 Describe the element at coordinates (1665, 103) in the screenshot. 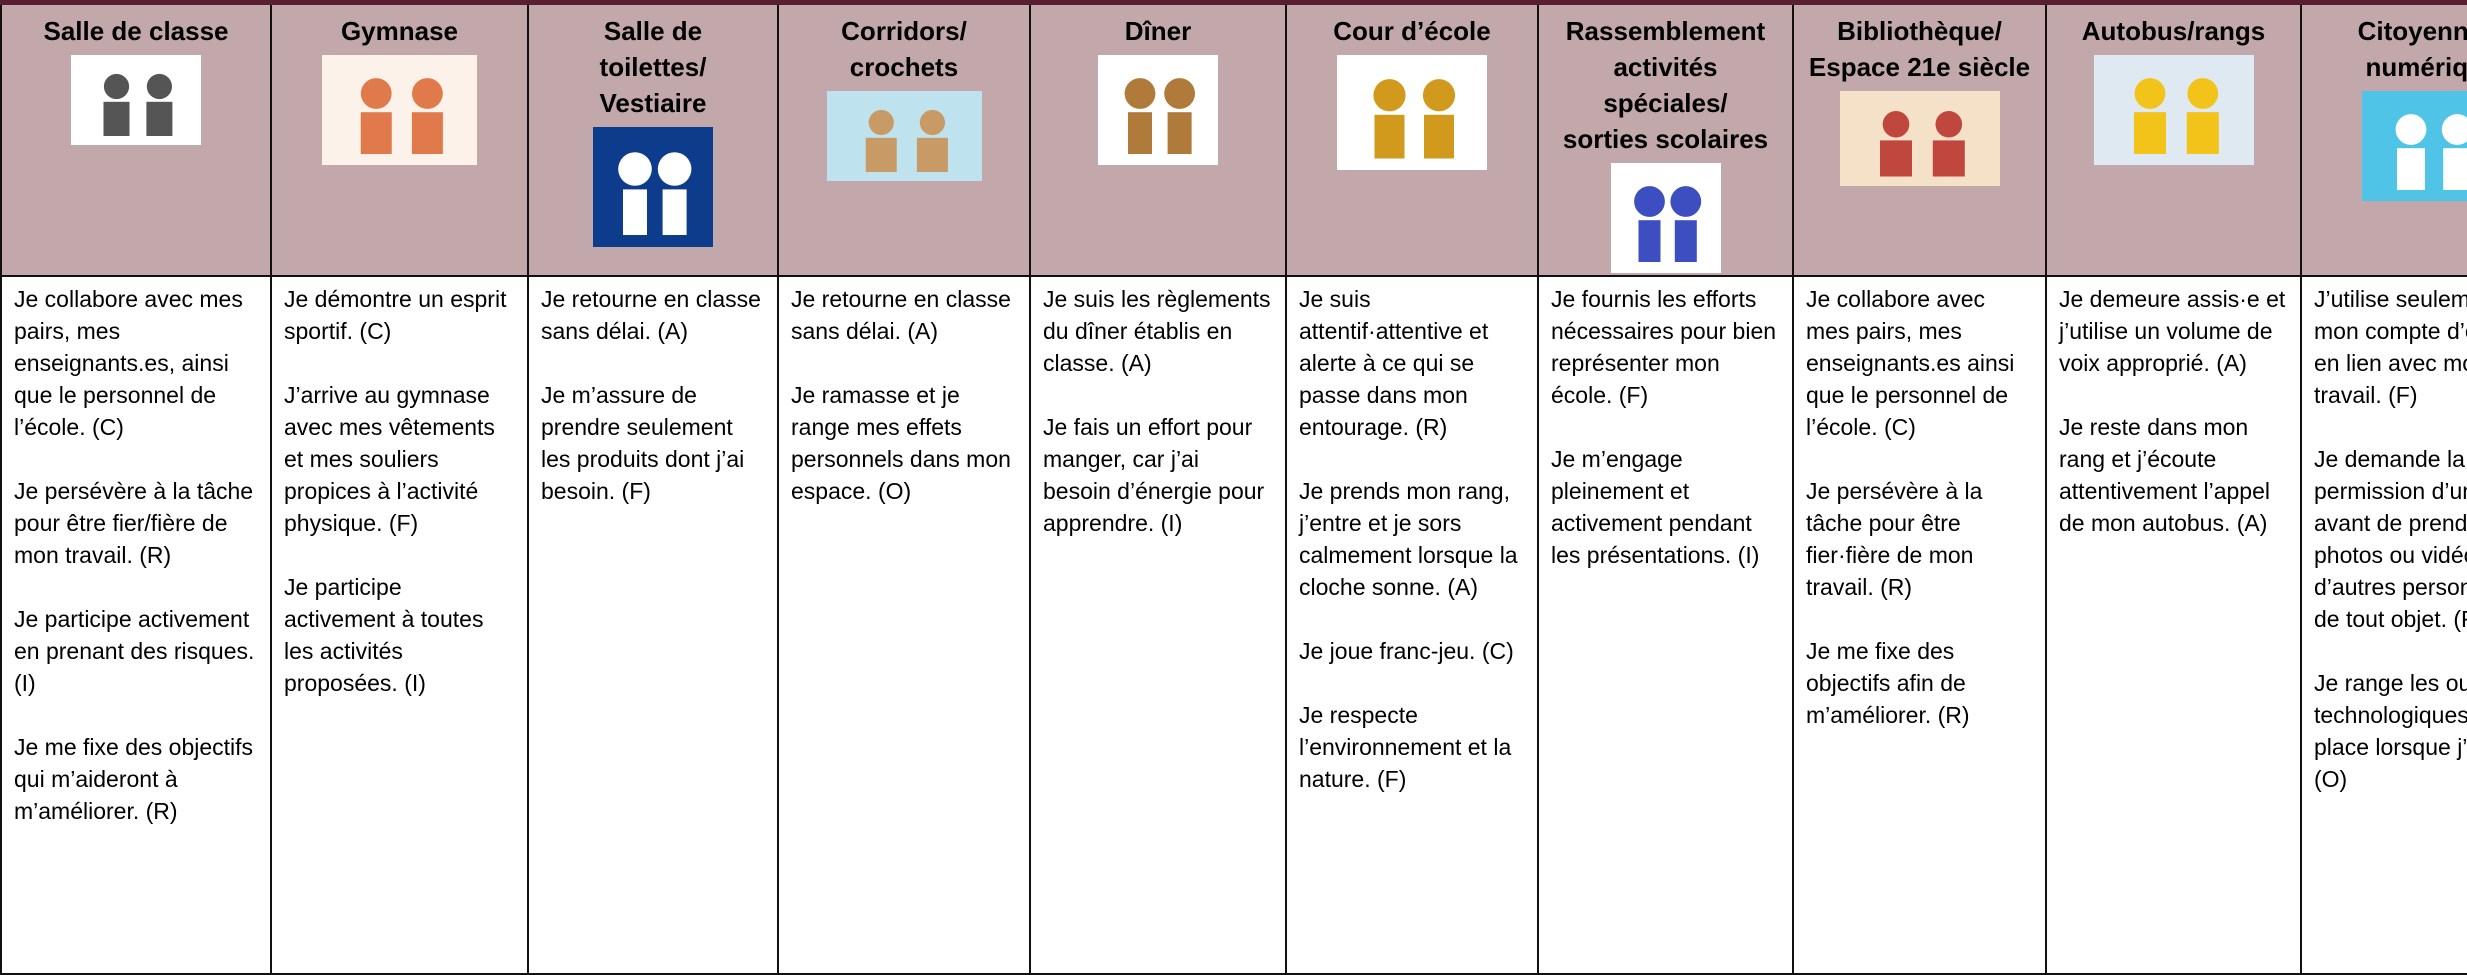

I see `header-title: spéciales/` at that location.